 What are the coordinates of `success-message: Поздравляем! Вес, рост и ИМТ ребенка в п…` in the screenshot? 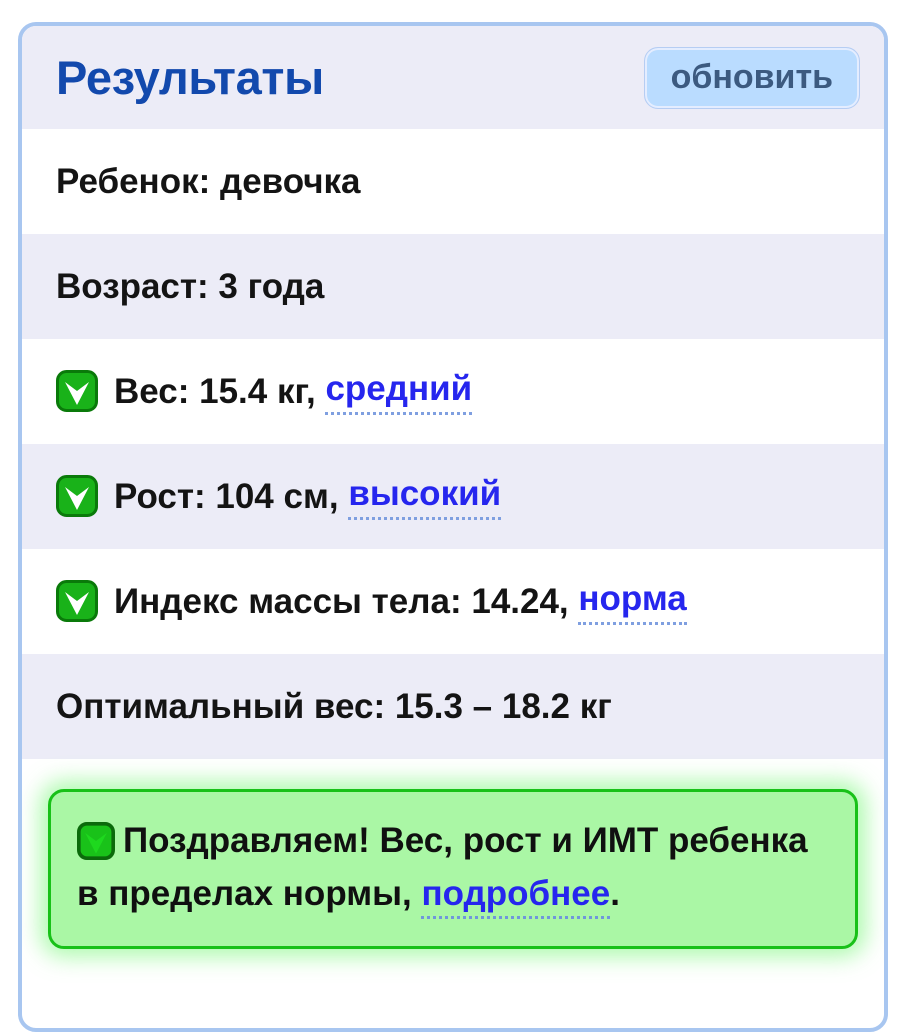 It's located at (442, 867).